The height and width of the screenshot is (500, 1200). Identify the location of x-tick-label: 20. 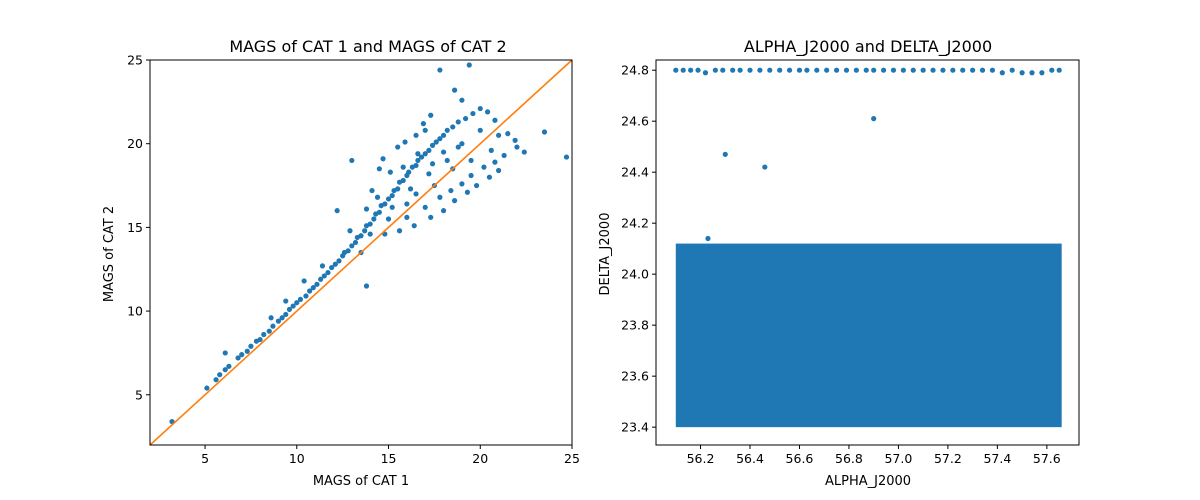
(480, 458).